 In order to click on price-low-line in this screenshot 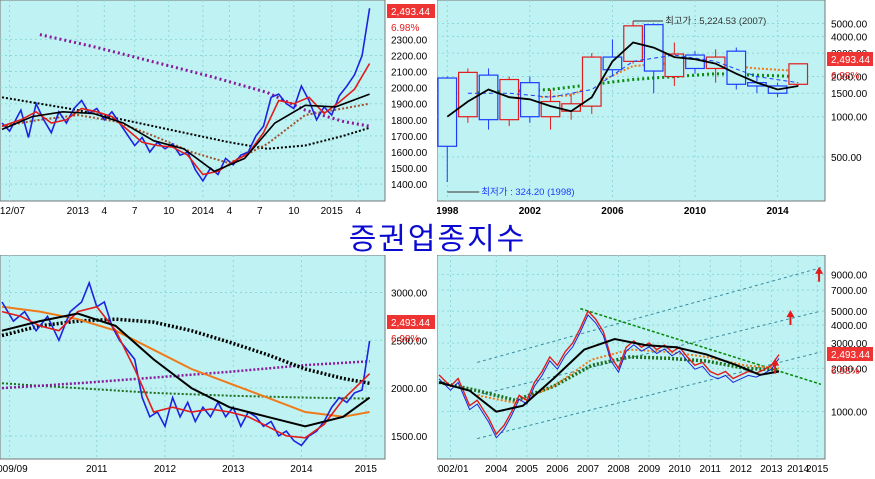, I will do `click(609, 376)`.